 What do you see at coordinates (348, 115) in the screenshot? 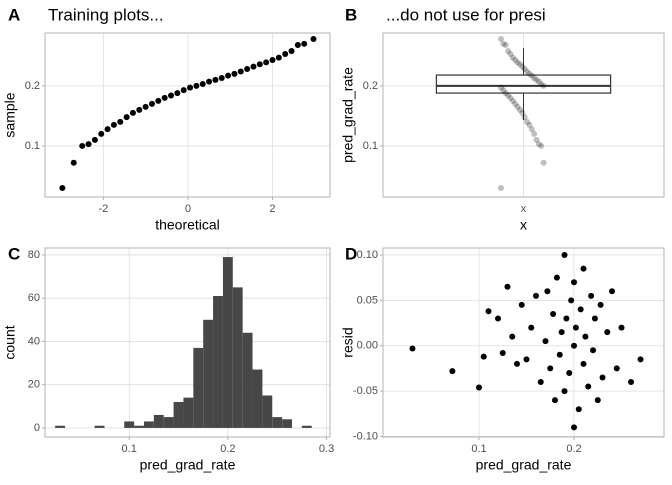
I see `y-axis-title: pred_grad_rate` at bounding box center [348, 115].